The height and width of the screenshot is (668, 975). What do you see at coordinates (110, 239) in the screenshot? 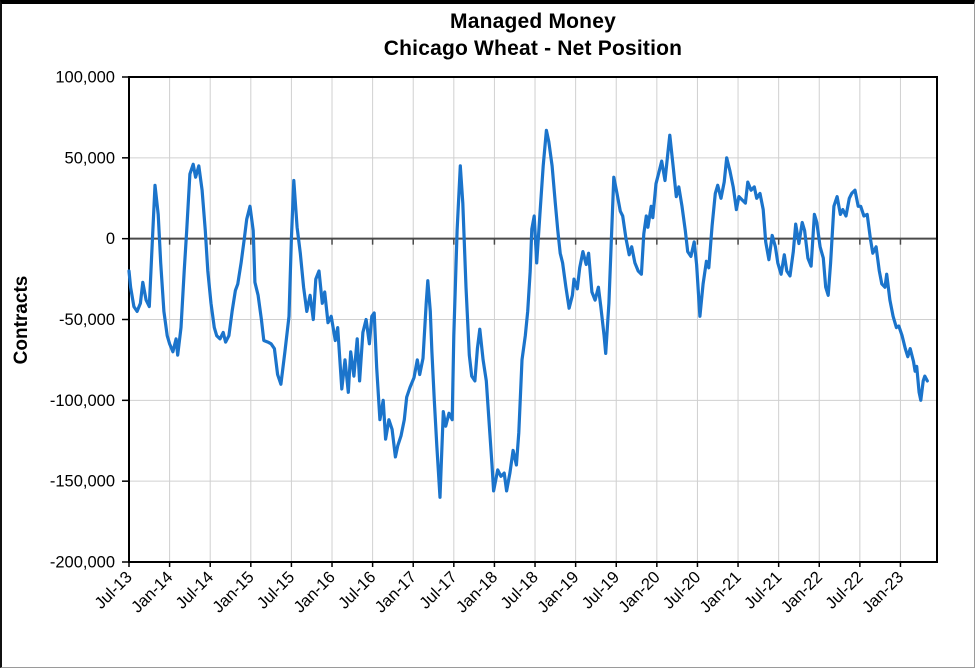
I see `y-tick-label: 0` at bounding box center [110, 239].